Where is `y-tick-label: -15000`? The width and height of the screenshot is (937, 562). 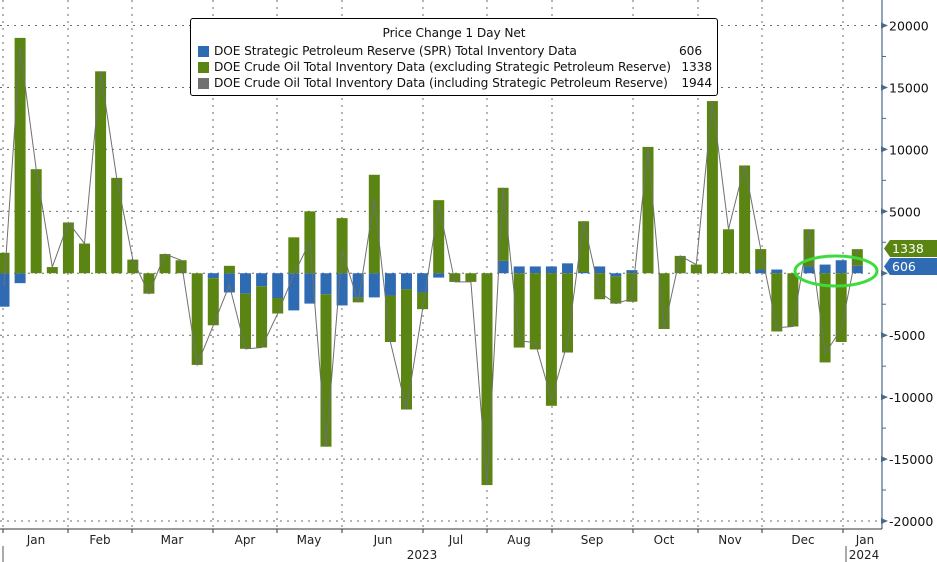 y-tick-label: -15000 is located at coordinates (911, 459).